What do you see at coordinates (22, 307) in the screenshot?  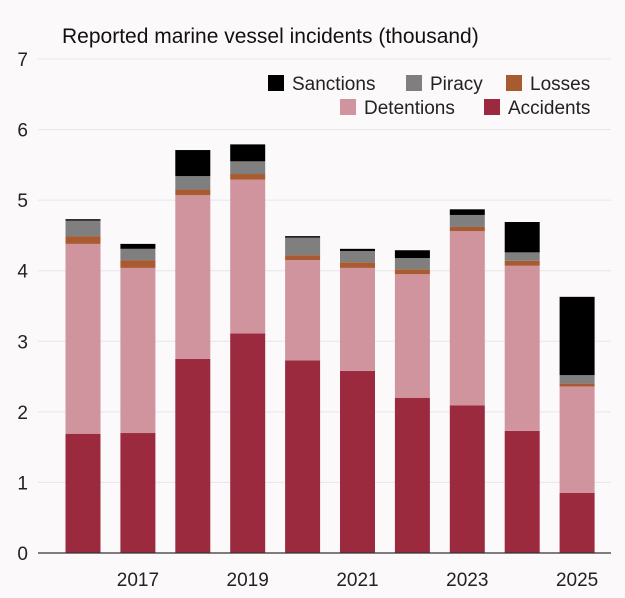 I see `y-axis: 0 1 2 3 4 5 6 7` at bounding box center [22, 307].